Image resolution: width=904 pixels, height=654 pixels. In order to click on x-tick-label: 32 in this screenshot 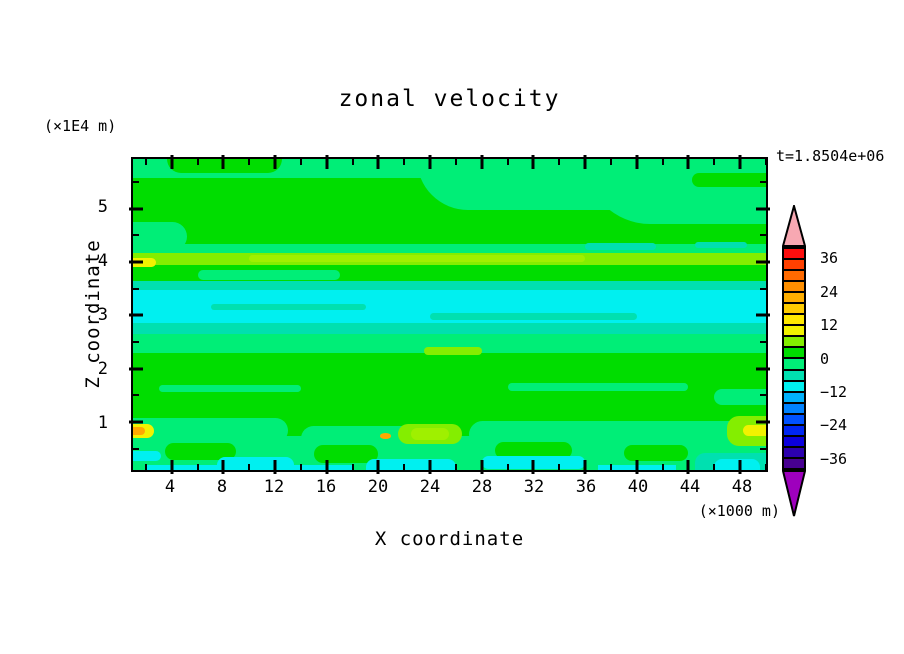, I will do `click(534, 487)`.